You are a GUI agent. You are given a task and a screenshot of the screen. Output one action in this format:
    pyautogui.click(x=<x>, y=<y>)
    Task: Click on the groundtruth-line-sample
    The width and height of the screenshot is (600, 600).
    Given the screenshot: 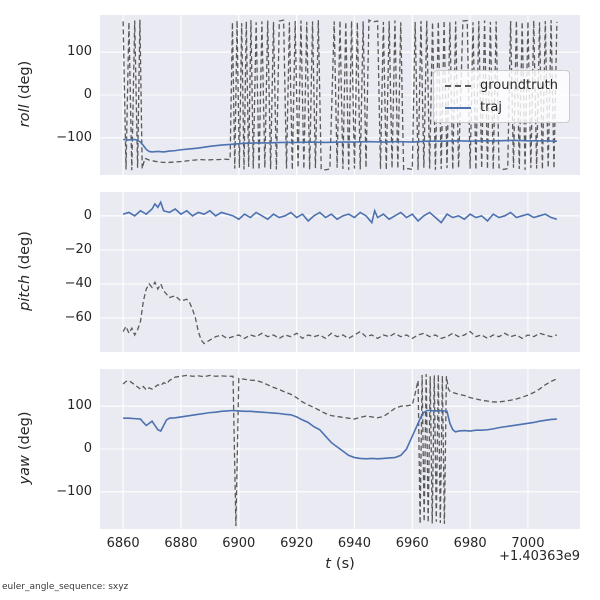 What is the action you would take?
    pyautogui.click(x=457, y=85)
    